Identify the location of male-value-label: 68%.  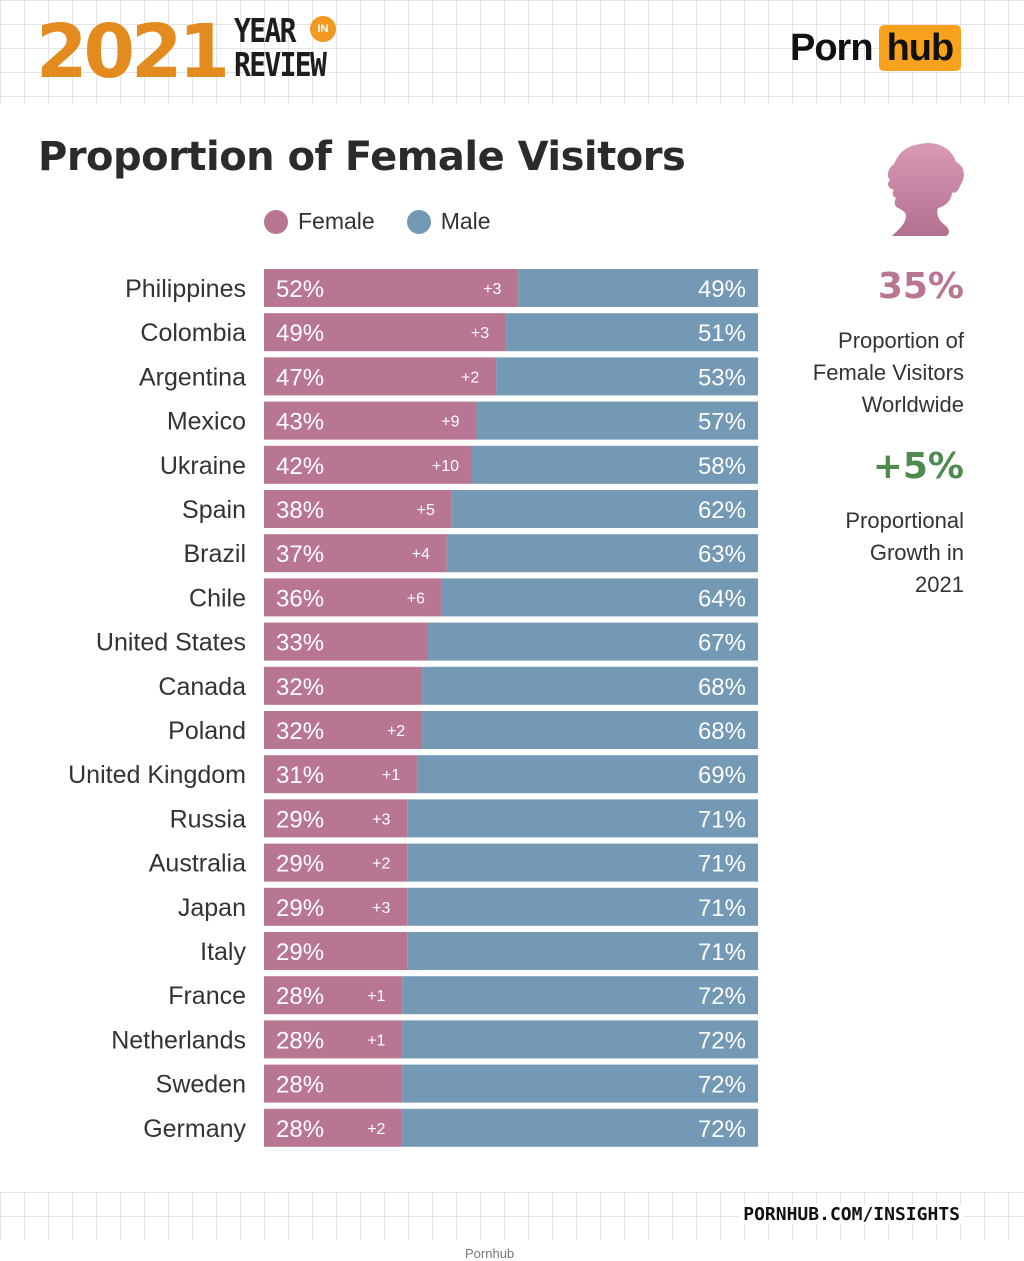
(722, 687).